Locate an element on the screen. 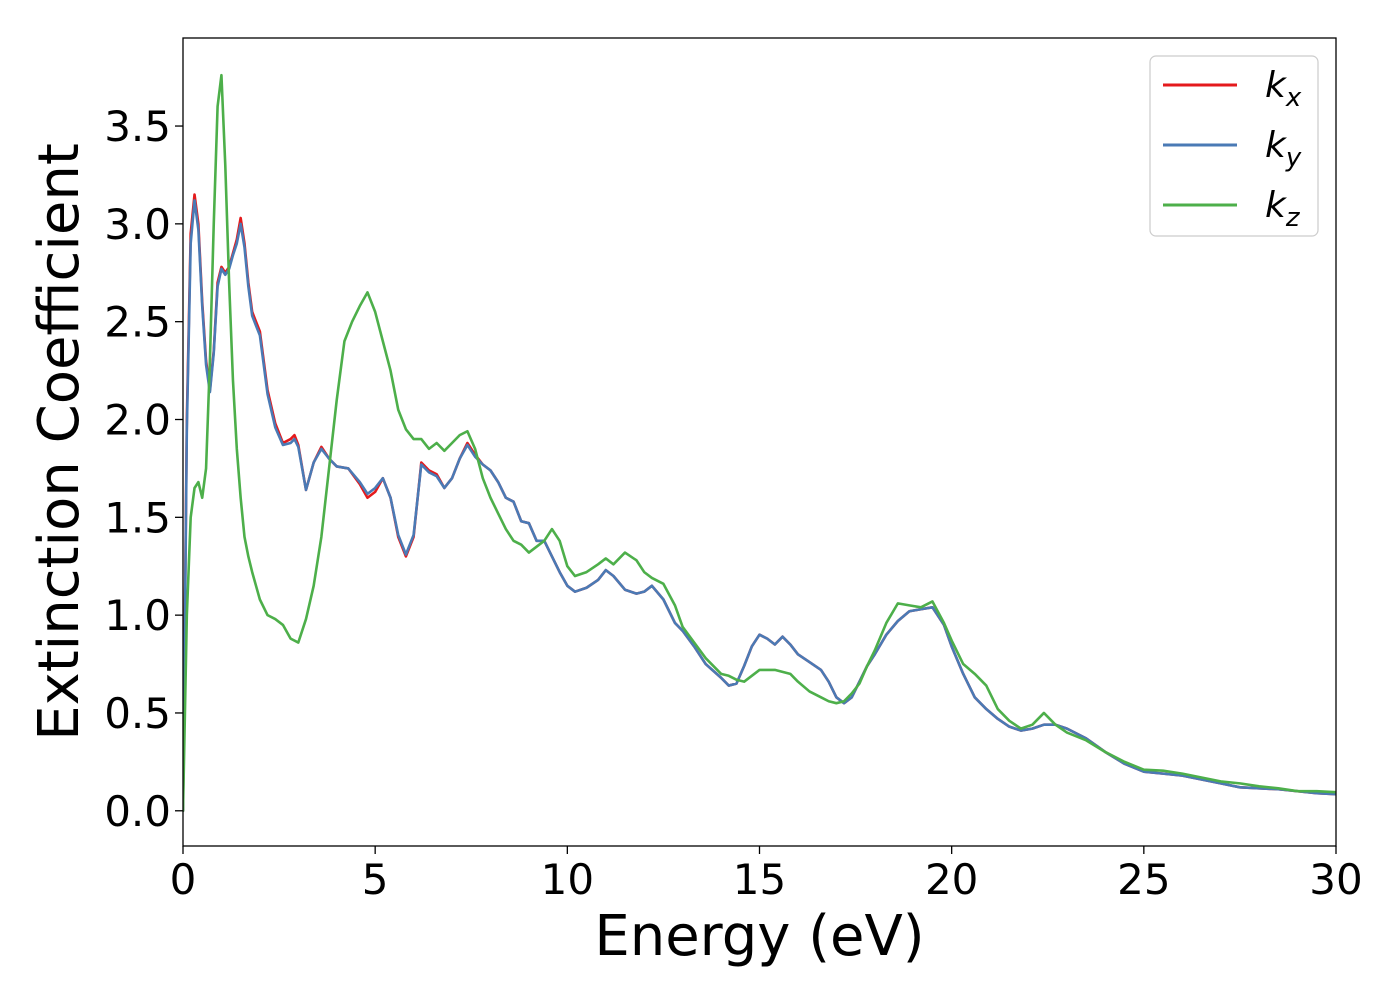 The height and width of the screenshot is (1000, 1400). y-tick-label: 1.5 is located at coordinates (137, 517).